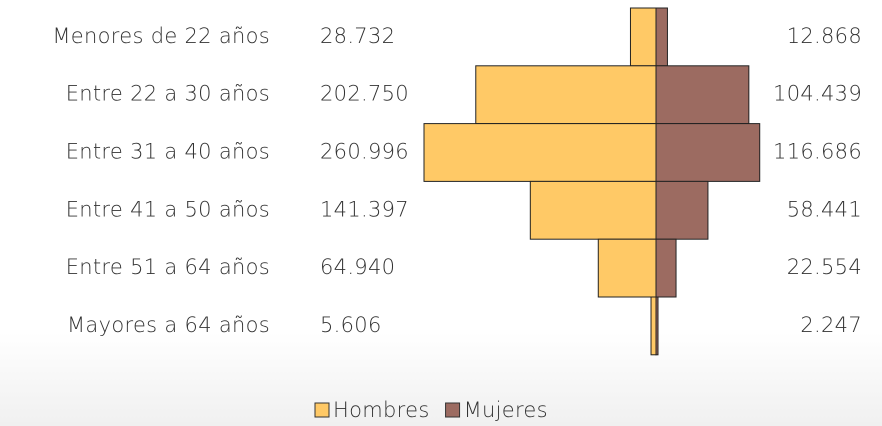  I want to click on category-label: Entre 41 a 50 años, so click(168, 209).